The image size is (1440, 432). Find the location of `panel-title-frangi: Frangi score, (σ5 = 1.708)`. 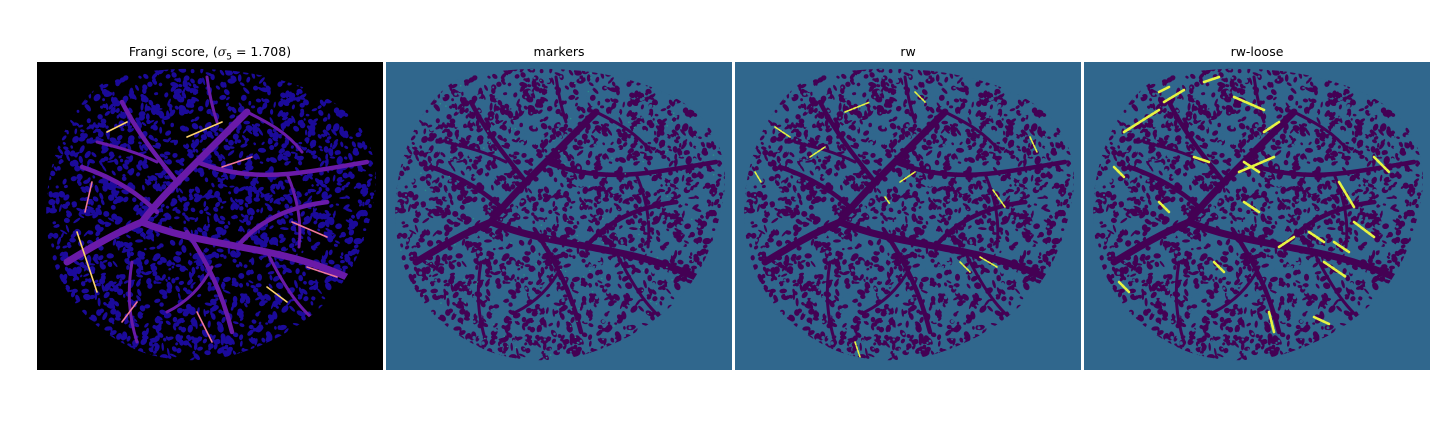

panel-title-frangi: Frangi score, (σ5 = 1.708) is located at coordinates (210, 53).